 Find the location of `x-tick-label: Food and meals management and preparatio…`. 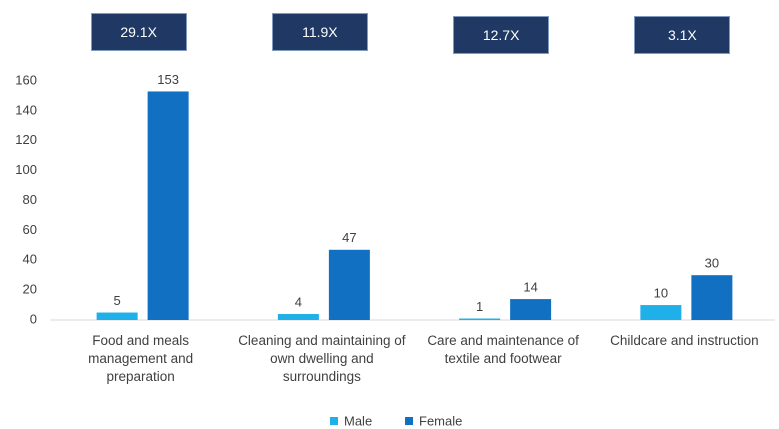

x-tick-label: Food and meals management and preparatio… is located at coordinates (141, 358).